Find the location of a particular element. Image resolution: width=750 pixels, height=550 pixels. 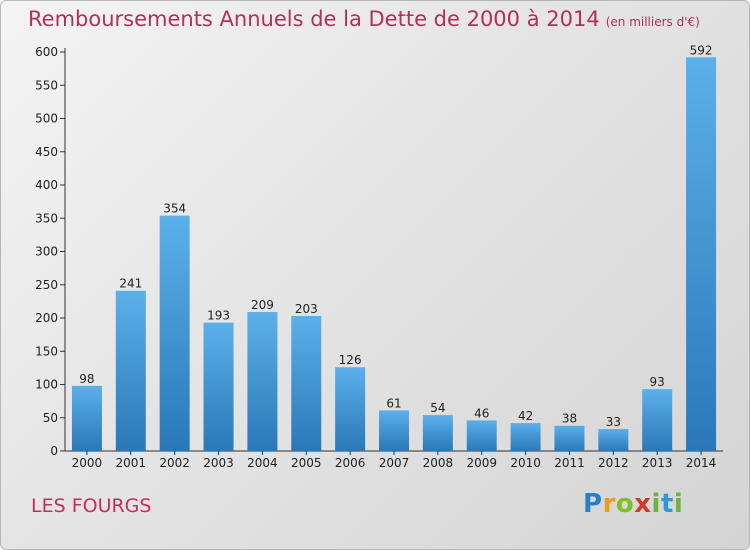

x-tick-label: 2005 is located at coordinates (306, 463).